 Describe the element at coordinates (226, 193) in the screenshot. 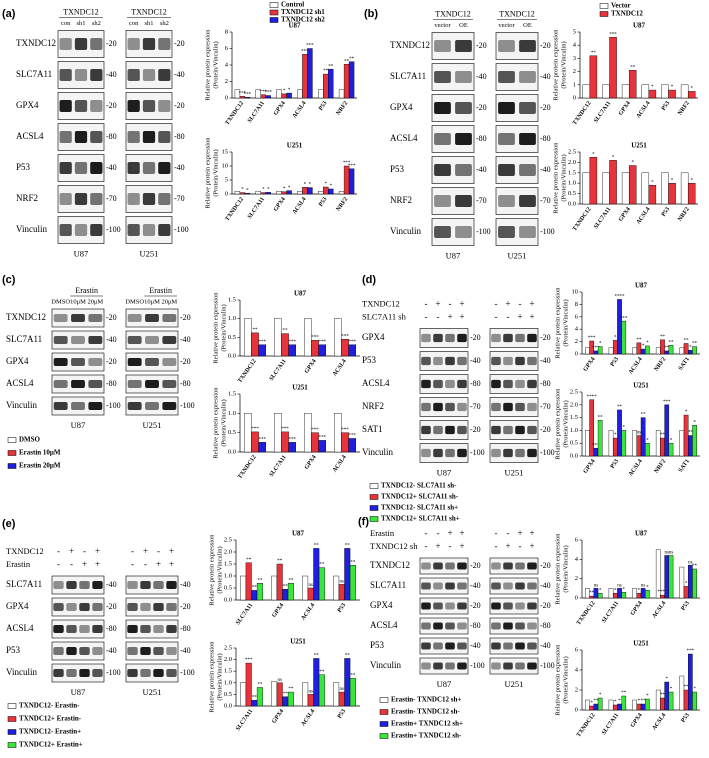

I see `y-tick-label: 0` at that location.